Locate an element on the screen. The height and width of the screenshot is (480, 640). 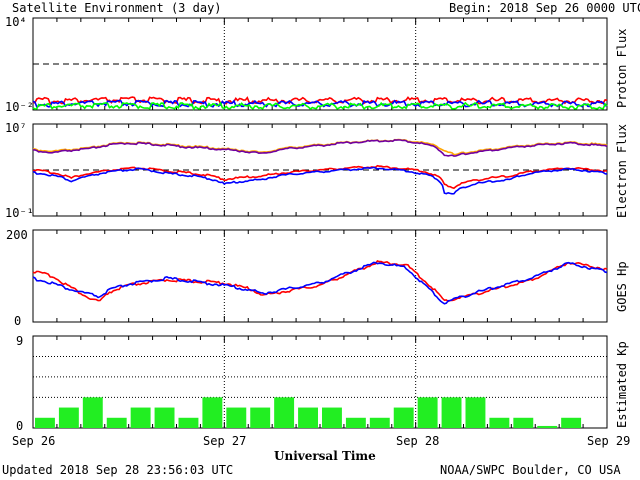
x-tick-sep27: Sep 27 is located at coordinates (225, 441).